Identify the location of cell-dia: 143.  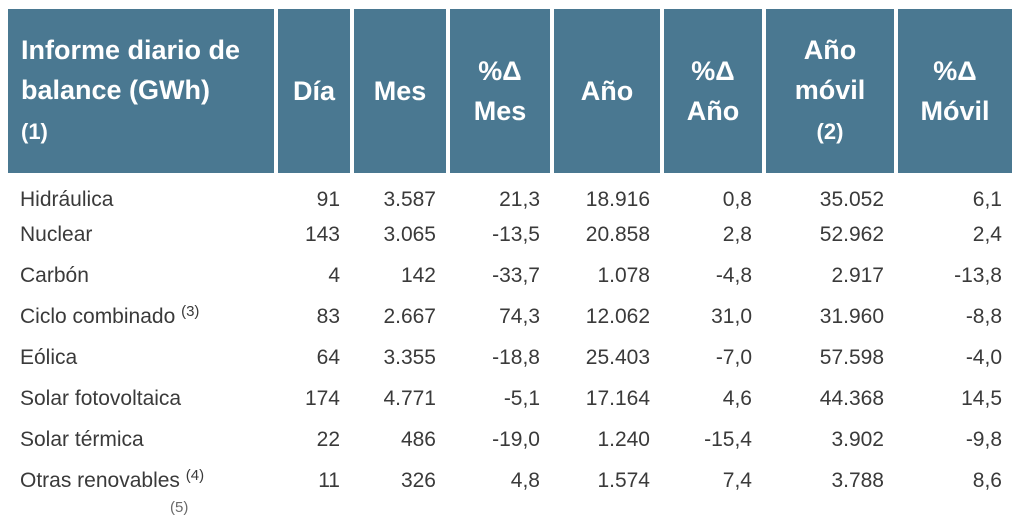
(322, 234).